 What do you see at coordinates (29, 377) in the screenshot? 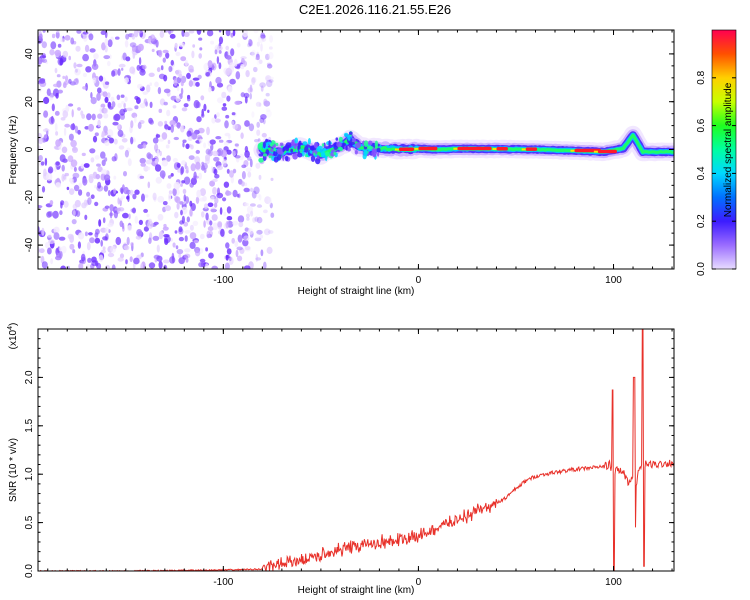
I see `y-tick-label: 2.0` at bounding box center [29, 377].